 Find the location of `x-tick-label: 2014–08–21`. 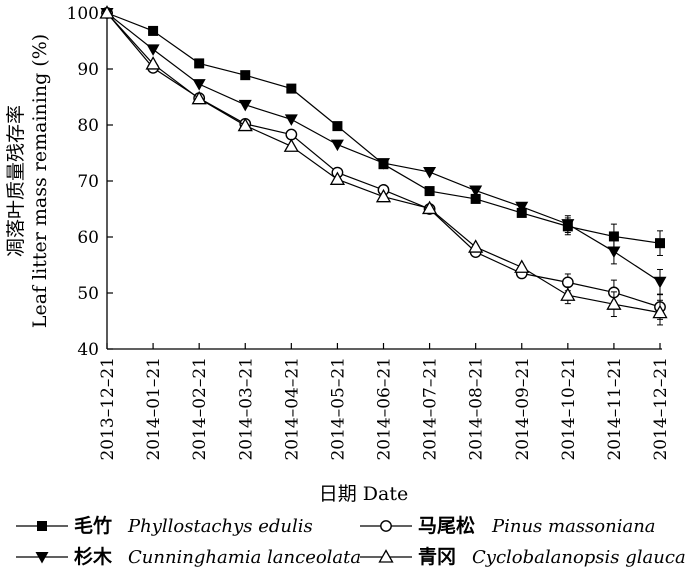

x-tick-label: 2014–08–21 is located at coordinates (477, 409).